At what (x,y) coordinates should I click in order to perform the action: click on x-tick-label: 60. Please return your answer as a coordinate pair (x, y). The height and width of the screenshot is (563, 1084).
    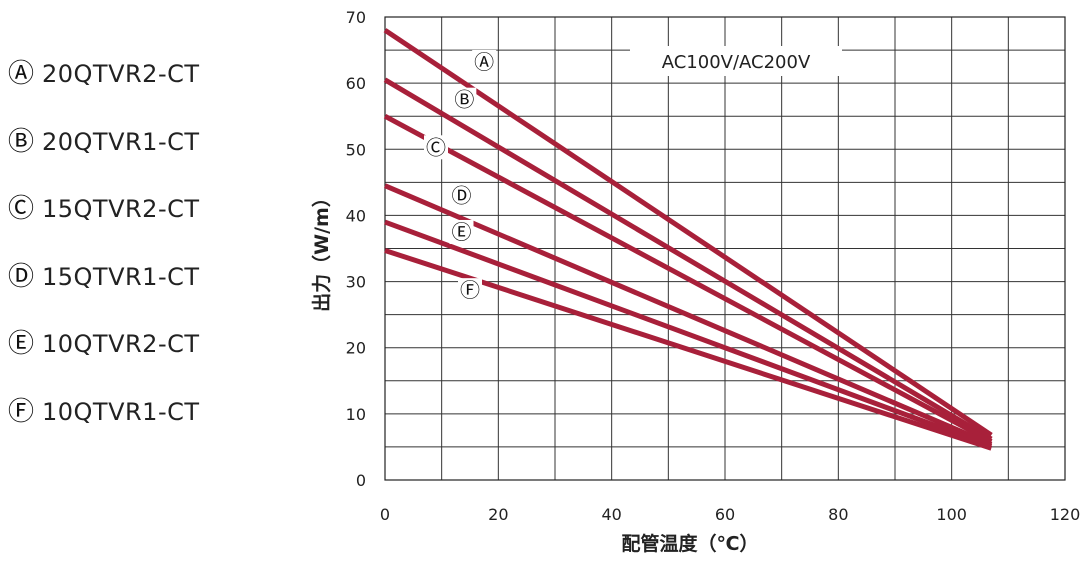
    Looking at the image, I should click on (725, 514).